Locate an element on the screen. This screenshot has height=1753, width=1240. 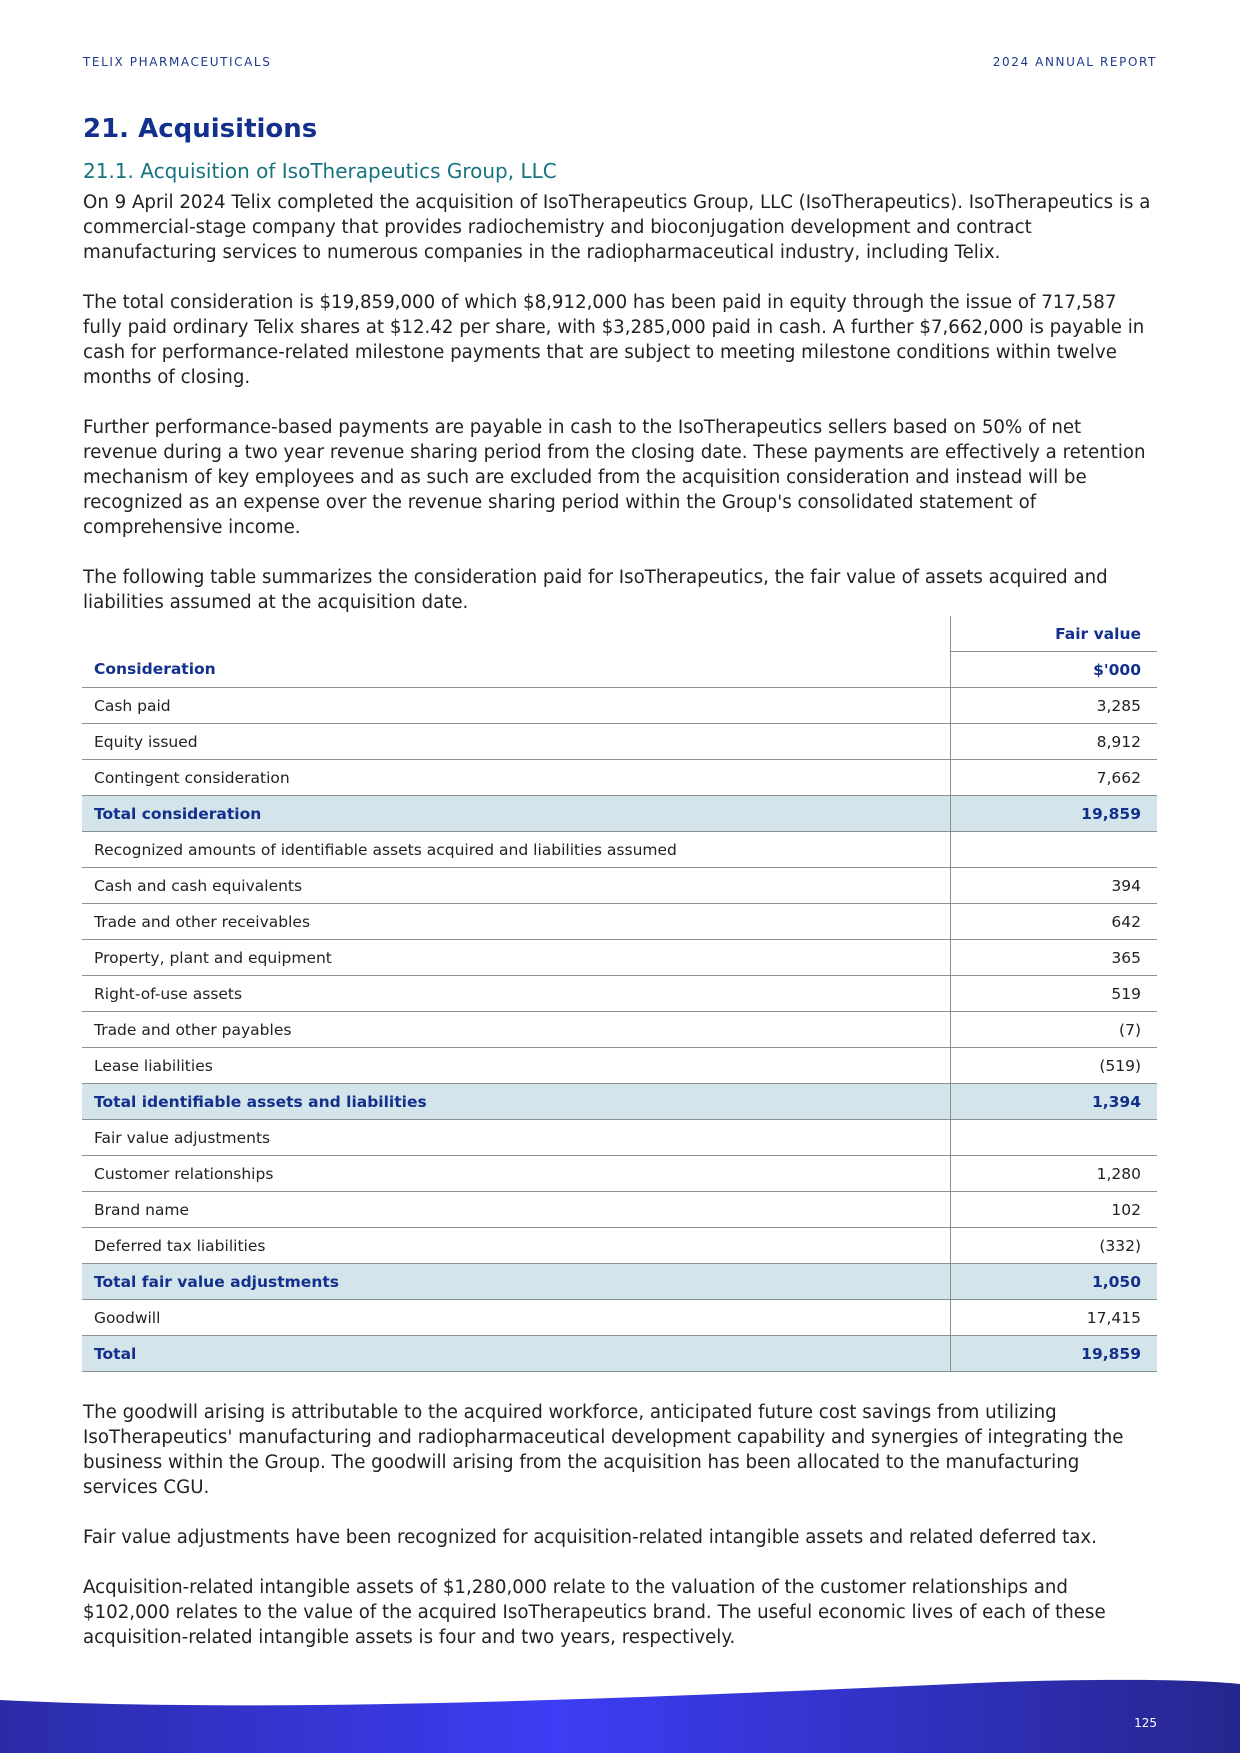
row-label: Equity issued is located at coordinates (516, 741).